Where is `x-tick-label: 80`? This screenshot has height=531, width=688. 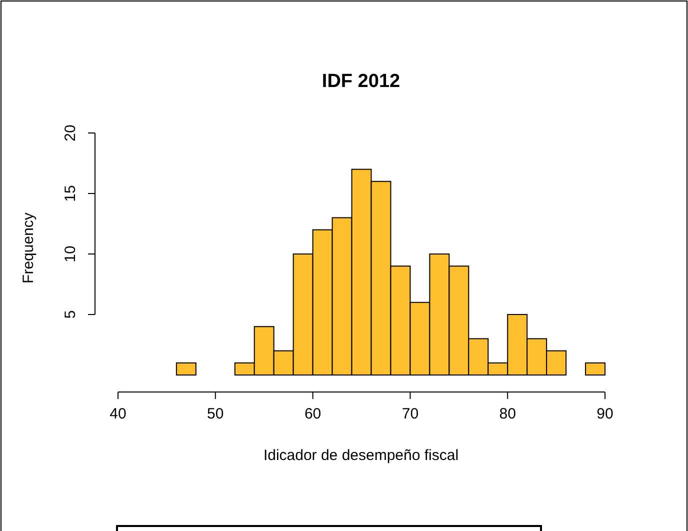 x-tick-label: 80 is located at coordinates (507, 414).